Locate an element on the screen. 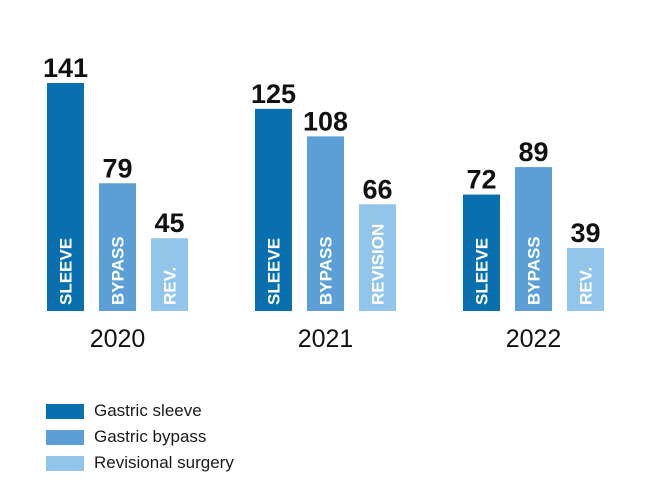 The height and width of the screenshot is (503, 650). legend-item-bypass: Gastric bypass is located at coordinates (140, 437).